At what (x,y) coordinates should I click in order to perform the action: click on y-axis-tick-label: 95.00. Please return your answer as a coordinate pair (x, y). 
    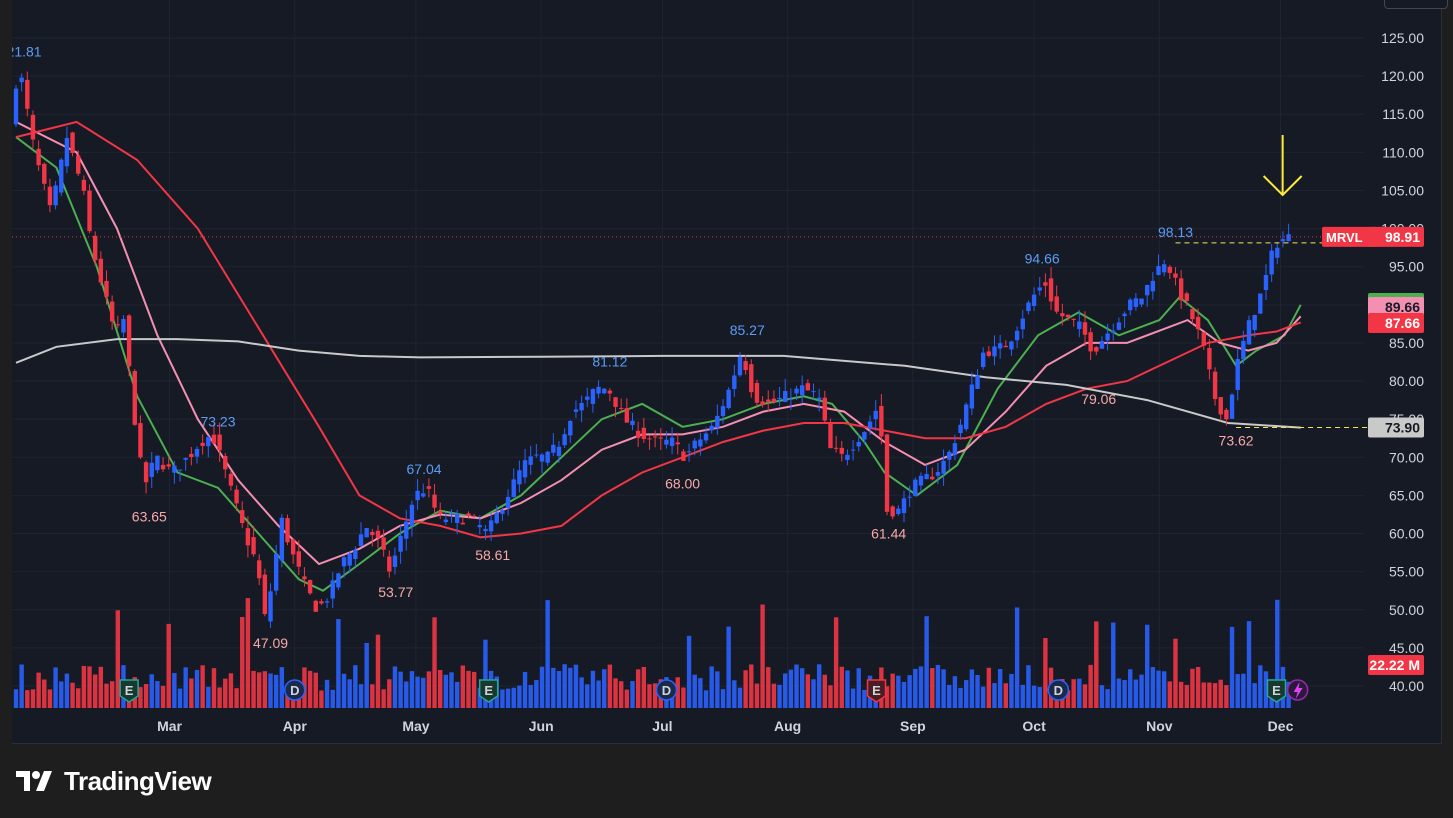
    Looking at the image, I should click on (1406, 267).